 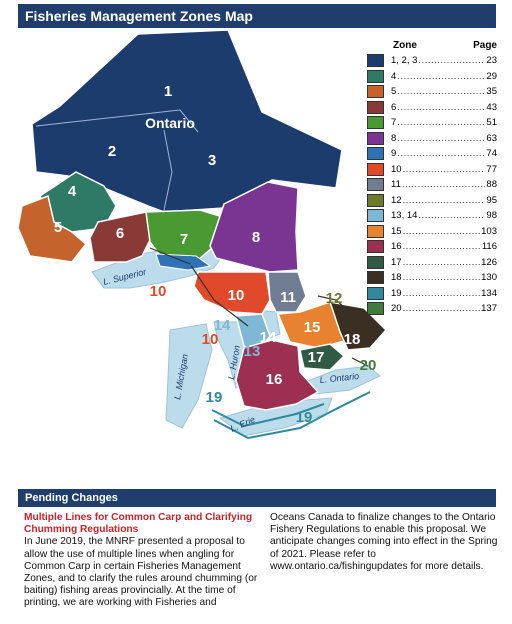 What do you see at coordinates (405, 45) in the screenshot?
I see `legend-zone-heading: Zone` at bounding box center [405, 45].